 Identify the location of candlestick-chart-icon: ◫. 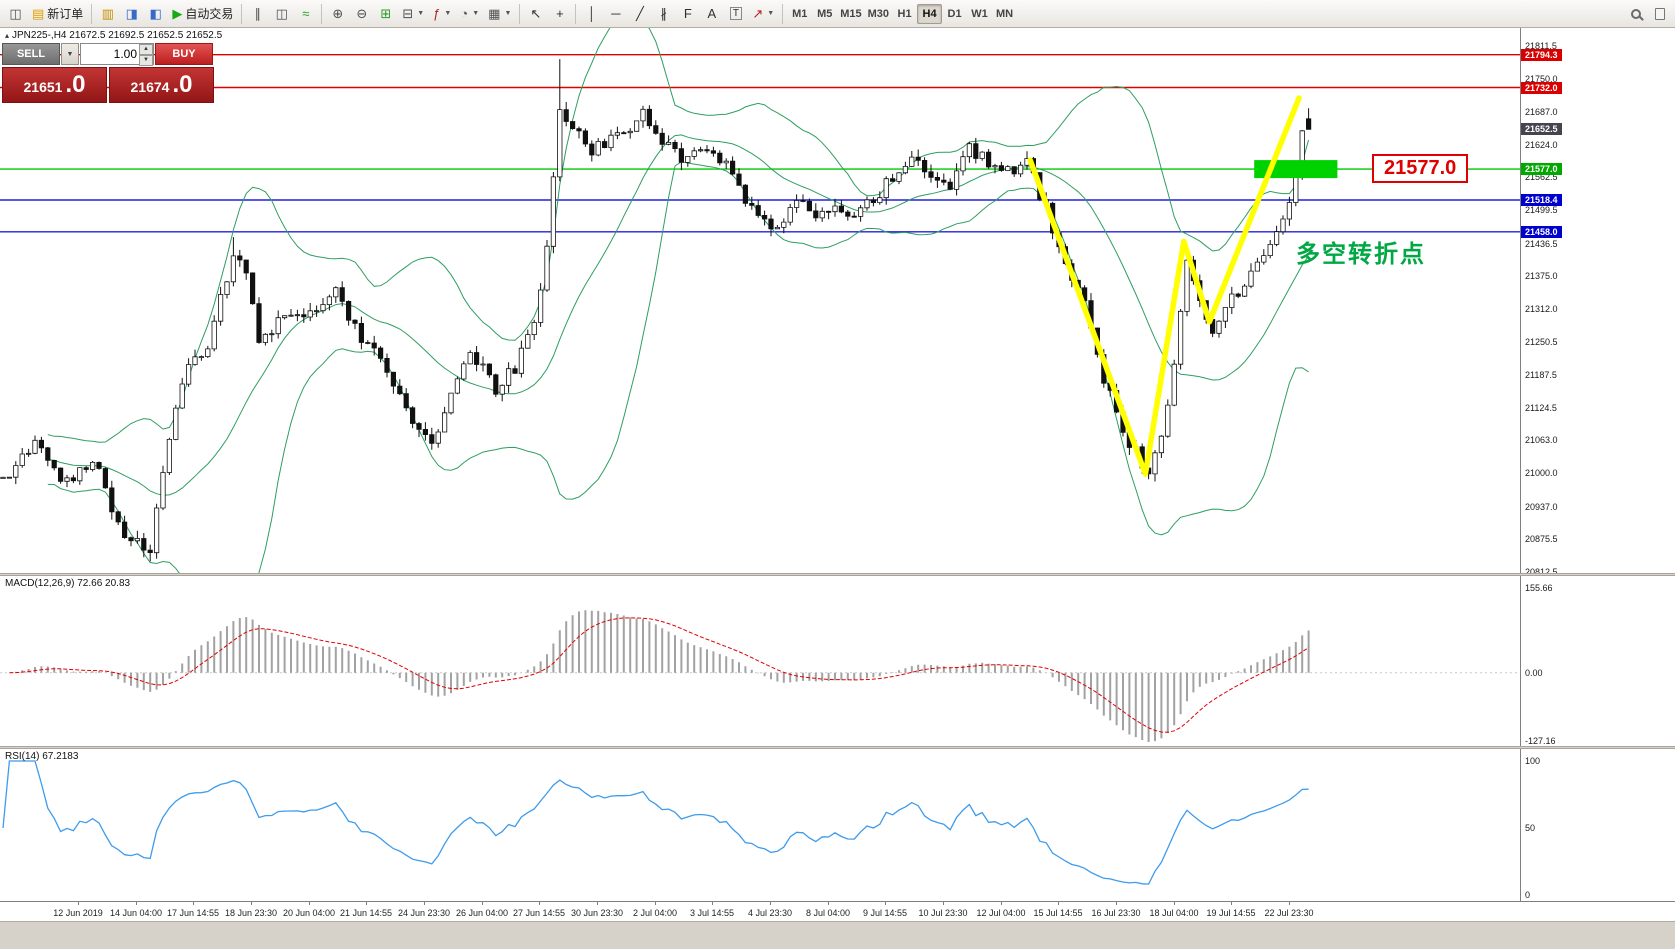
(281, 14).